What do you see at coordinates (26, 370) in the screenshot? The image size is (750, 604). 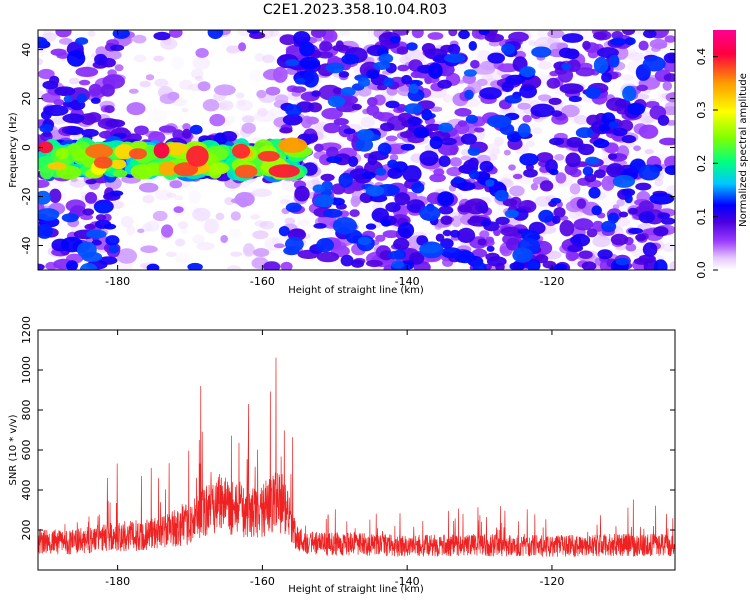 I see `snr-y-tick-label: 1000` at bounding box center [26, 370].